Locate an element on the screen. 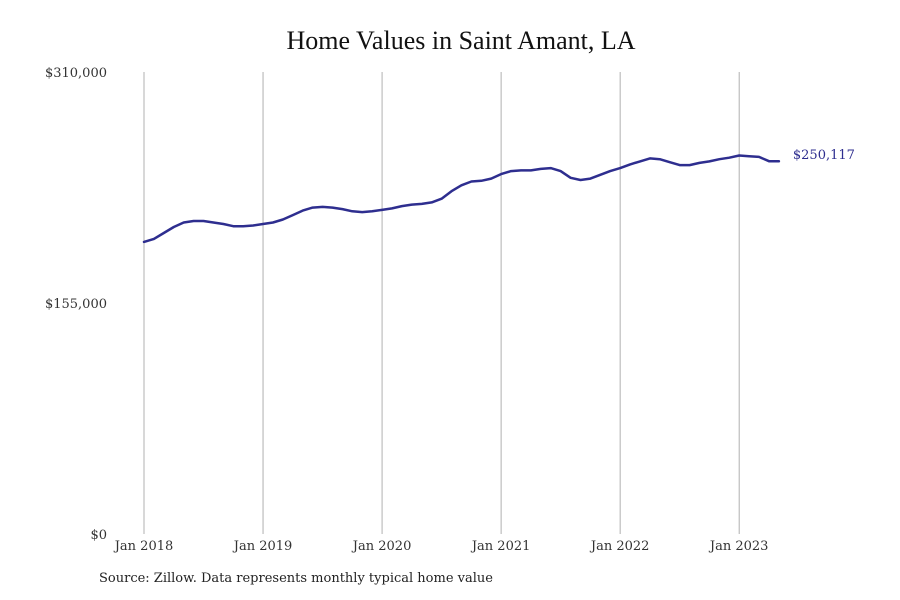 This screenshot has width=900, height=600. y-tick-label: $0 is located at coordinates (98, 535).